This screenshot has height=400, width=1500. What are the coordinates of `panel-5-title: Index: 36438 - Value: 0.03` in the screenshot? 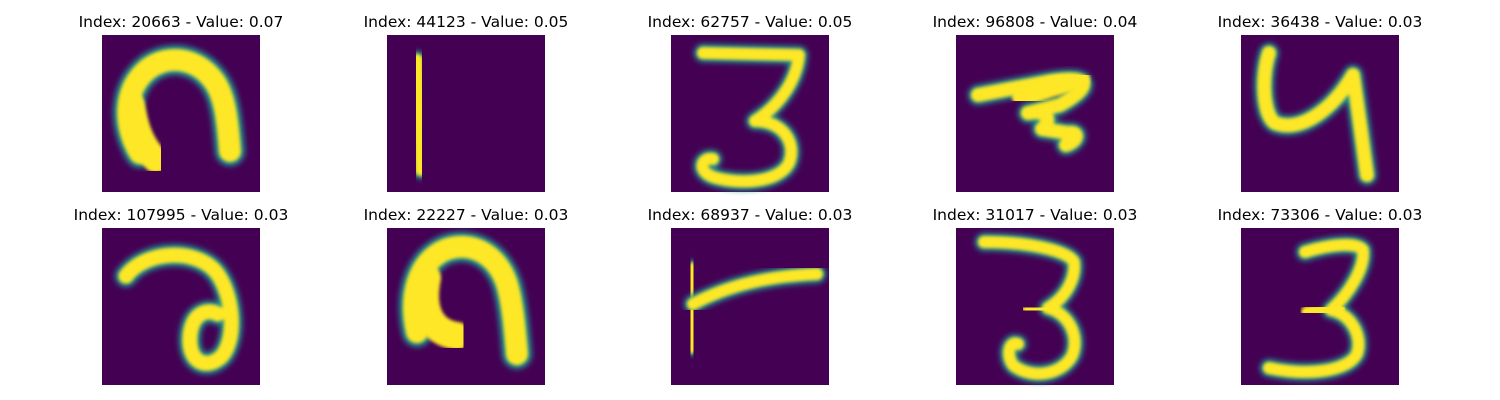 It's located at (1320, 22).